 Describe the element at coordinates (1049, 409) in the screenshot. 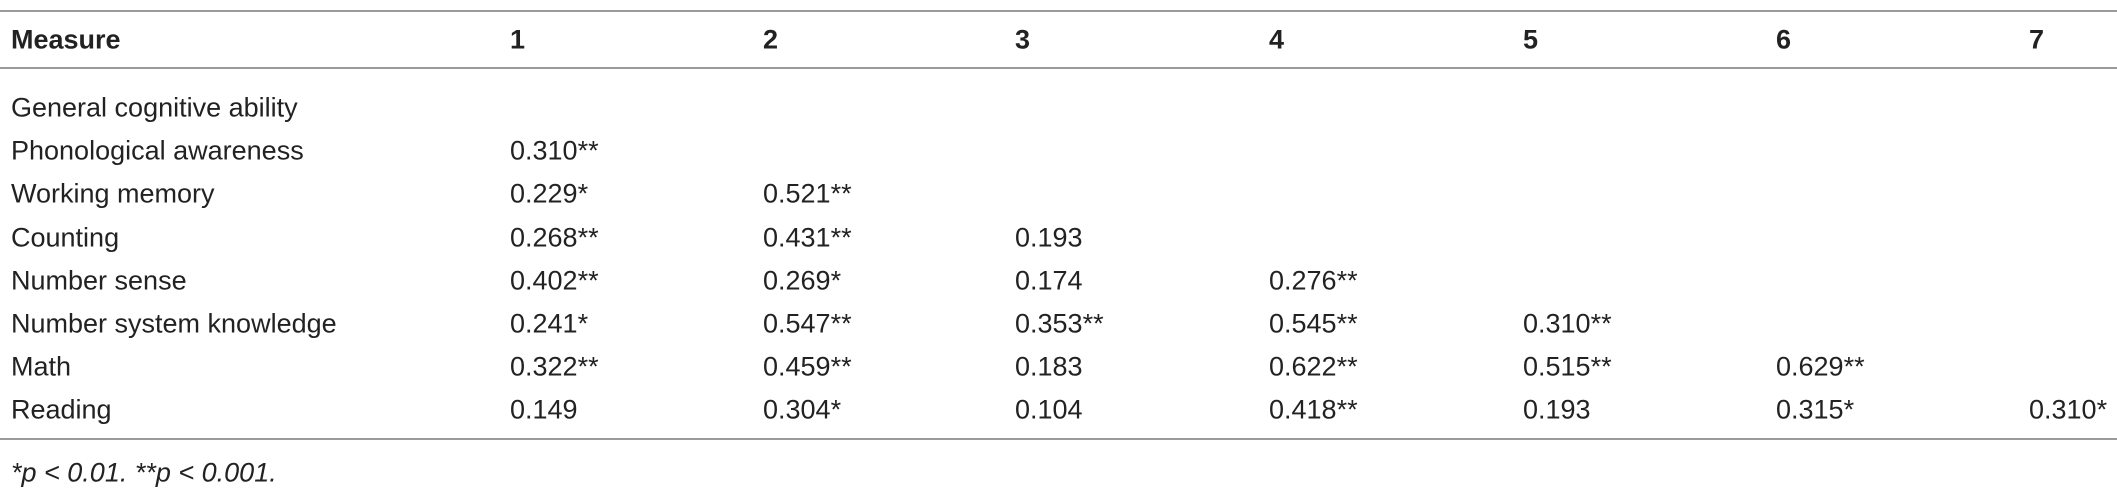

I see `table-cell: 0.104` at that location.